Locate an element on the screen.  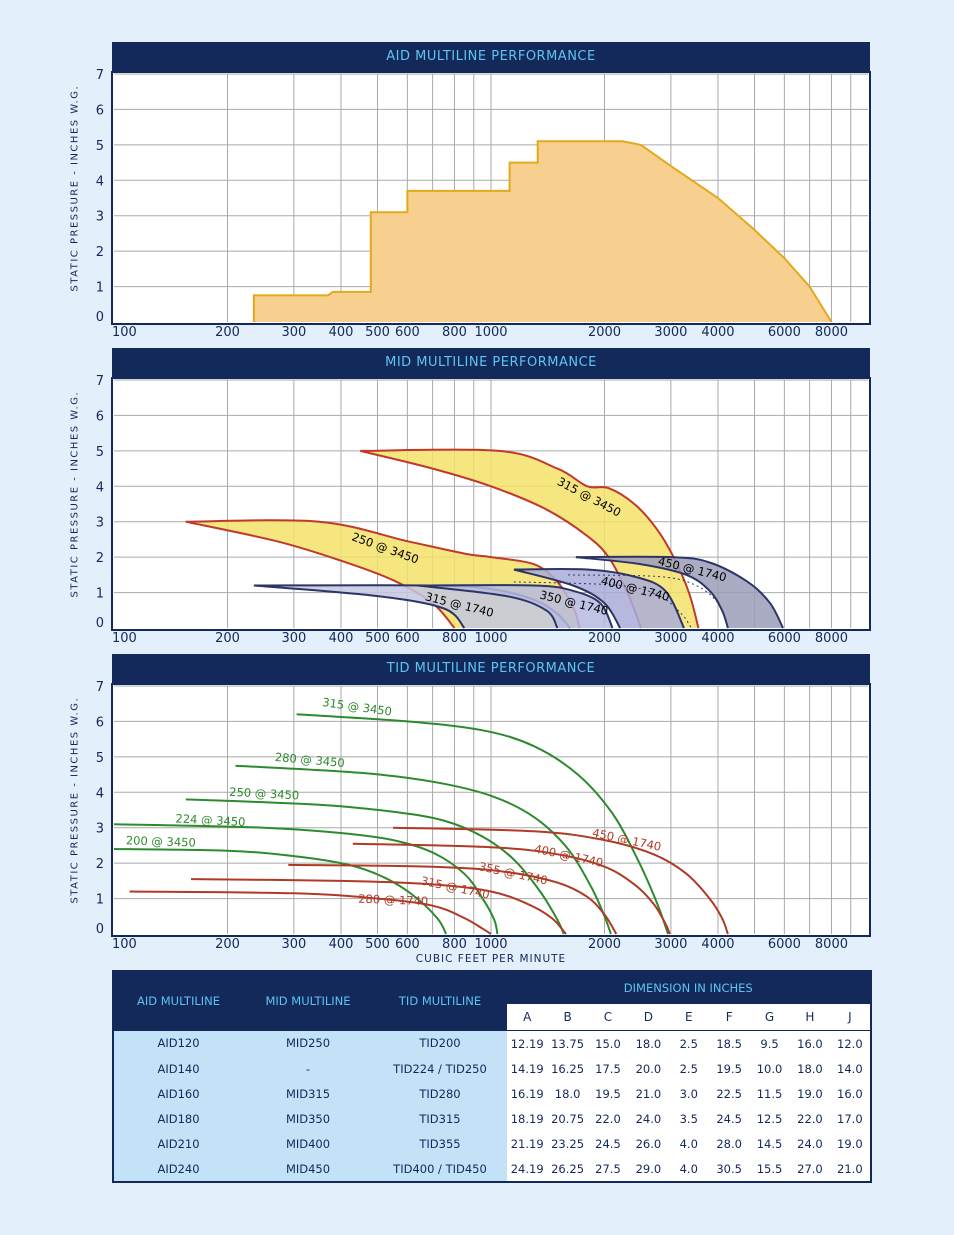
x-tick-label: 100 is located at coordinates (124, 332).